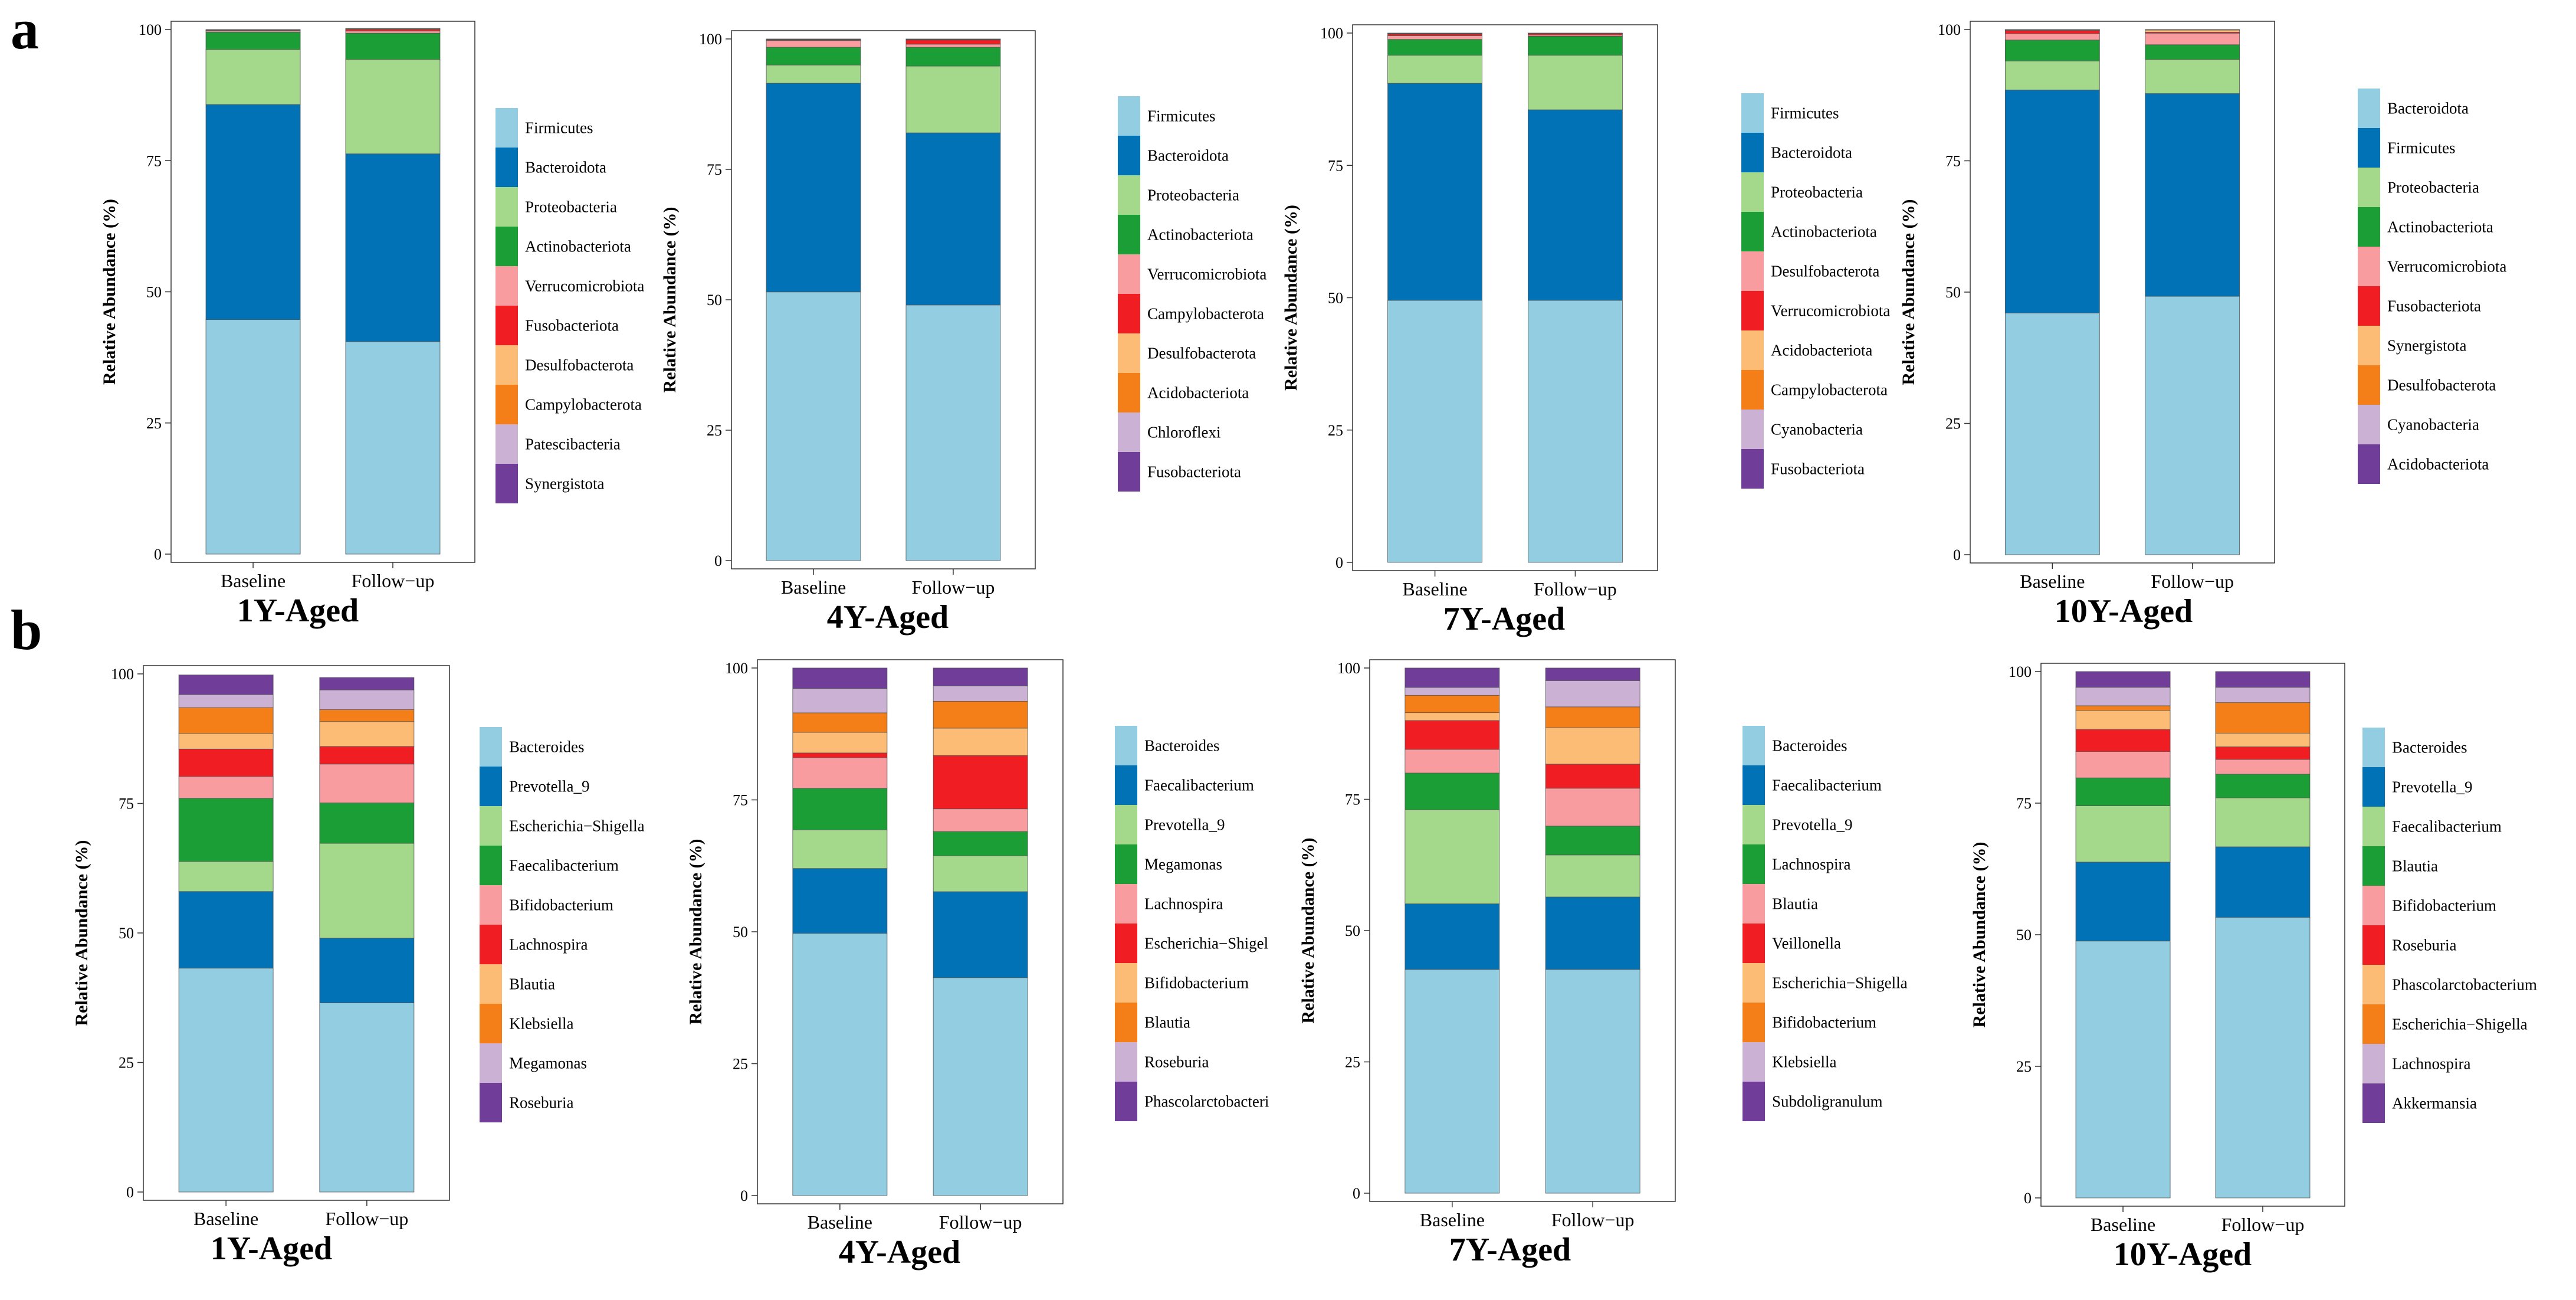 The width and height of the screenshot is (2576, 1300). Describe the element at coordinates (1818, 469) in the screenshot. I see `legend-entry-label: Fusobacteriota` at that location.